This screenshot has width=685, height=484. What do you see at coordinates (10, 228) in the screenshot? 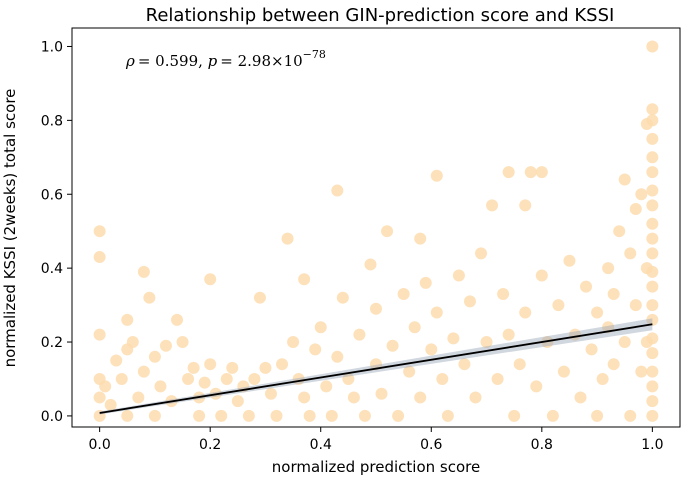
I see `y-axis-label: normalized KSSI (2weeks) total score` at bounding box center [10, 228].